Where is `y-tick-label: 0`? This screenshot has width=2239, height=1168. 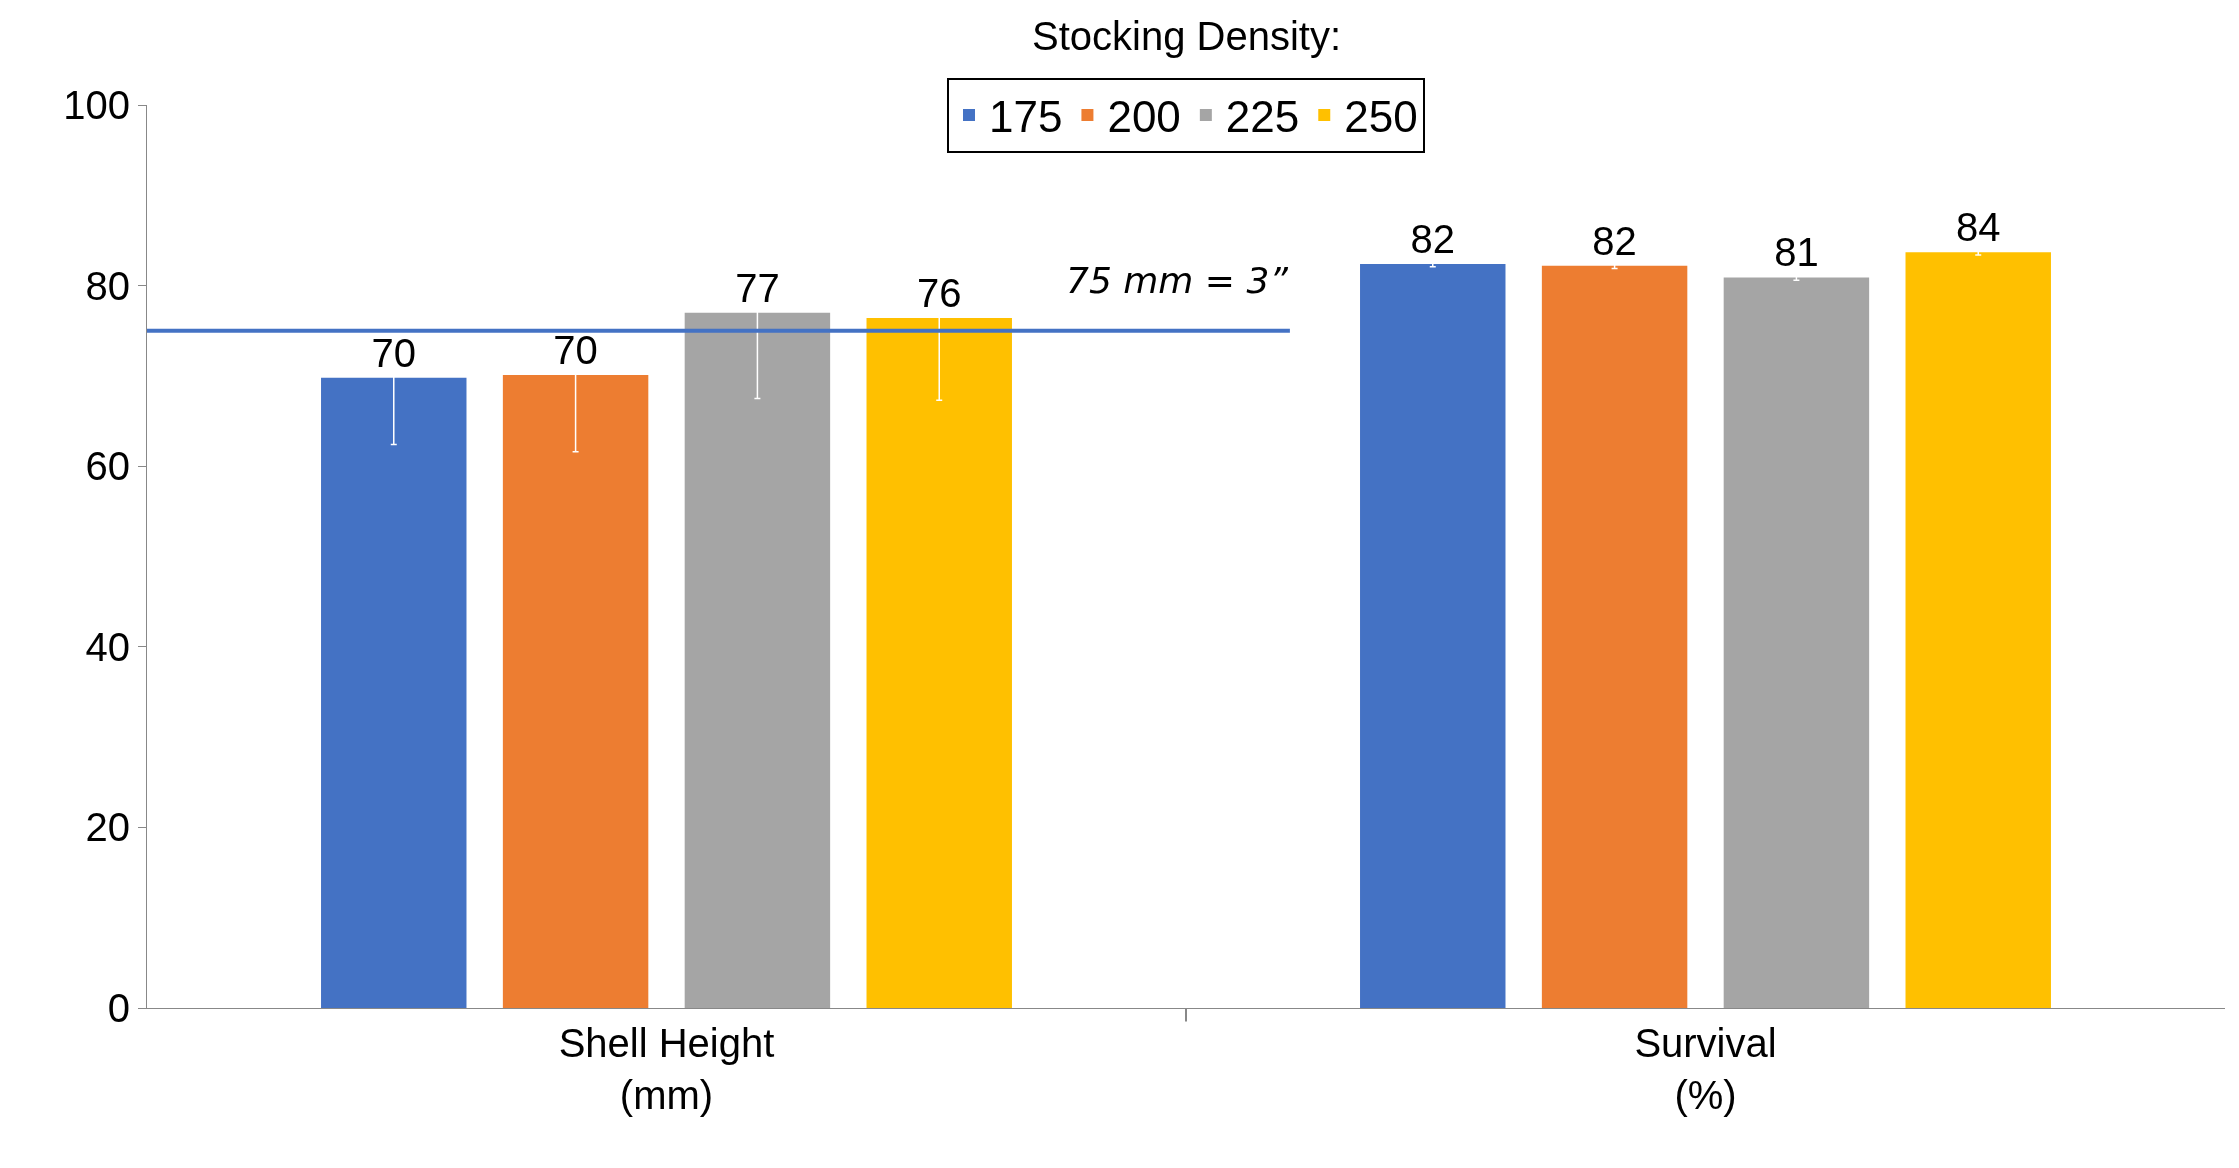
y-tick-label: 0 is located at coordinates (118, 1008).